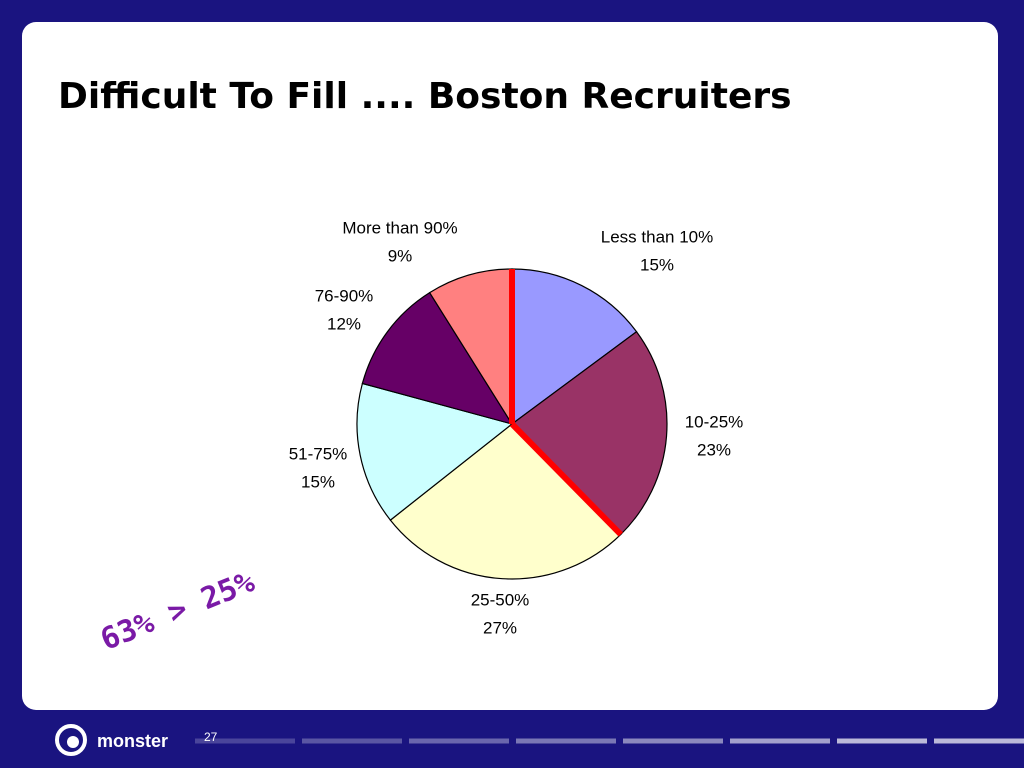 This screenshot has width=1024, height=768. I want to click on highlight-boundary, so click(566, 479).